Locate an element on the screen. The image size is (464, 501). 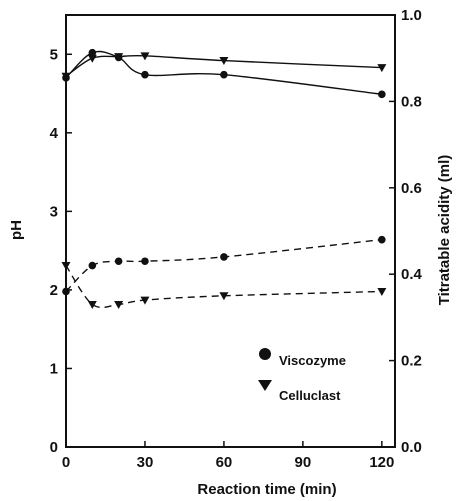
chart-legend: Viscozyme Celluclast is located at coordinates (302, 375).